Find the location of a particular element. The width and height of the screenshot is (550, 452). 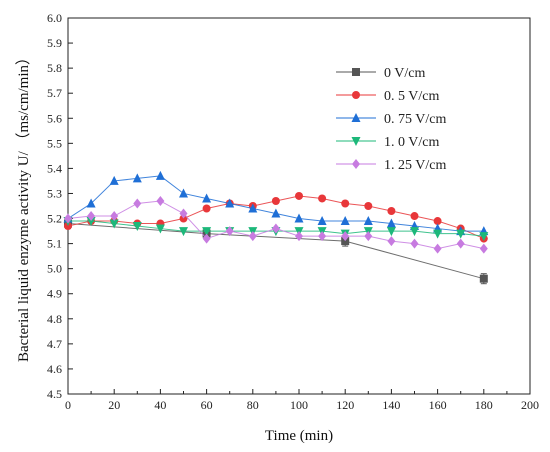

x-tick-label: 100 is located at coordinates (299, 405).